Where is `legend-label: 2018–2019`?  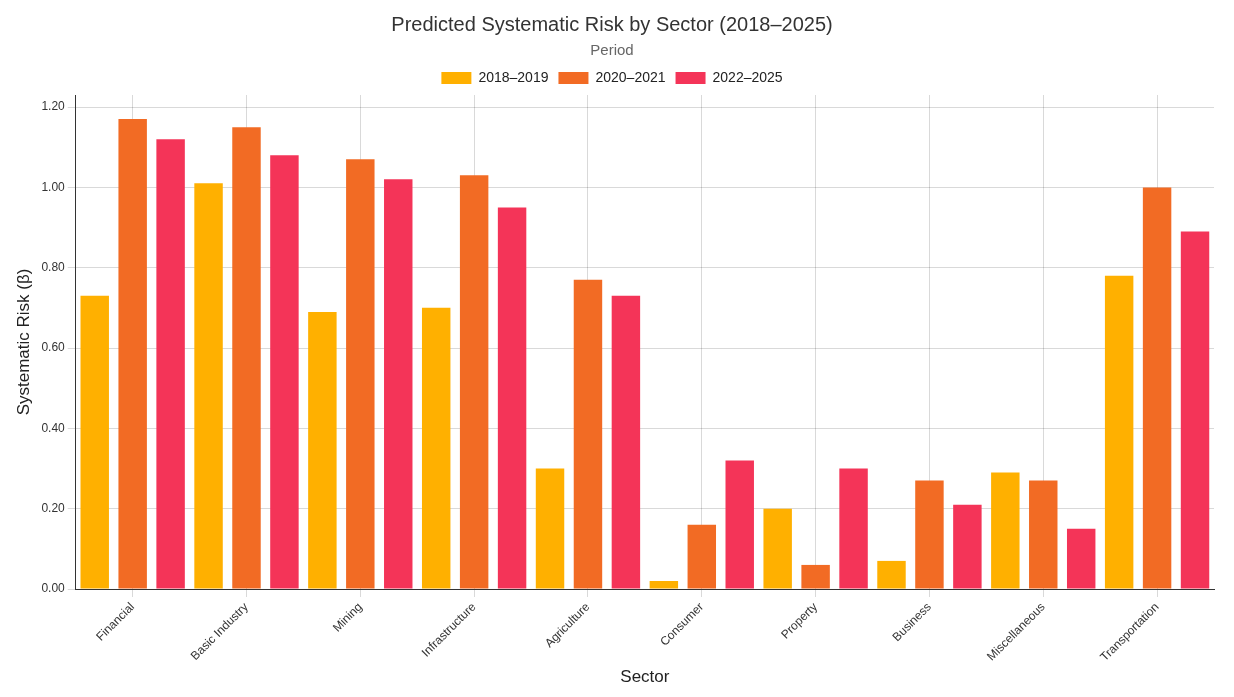 legend-label: 2018–2019 is located at coordinates (513, 76).